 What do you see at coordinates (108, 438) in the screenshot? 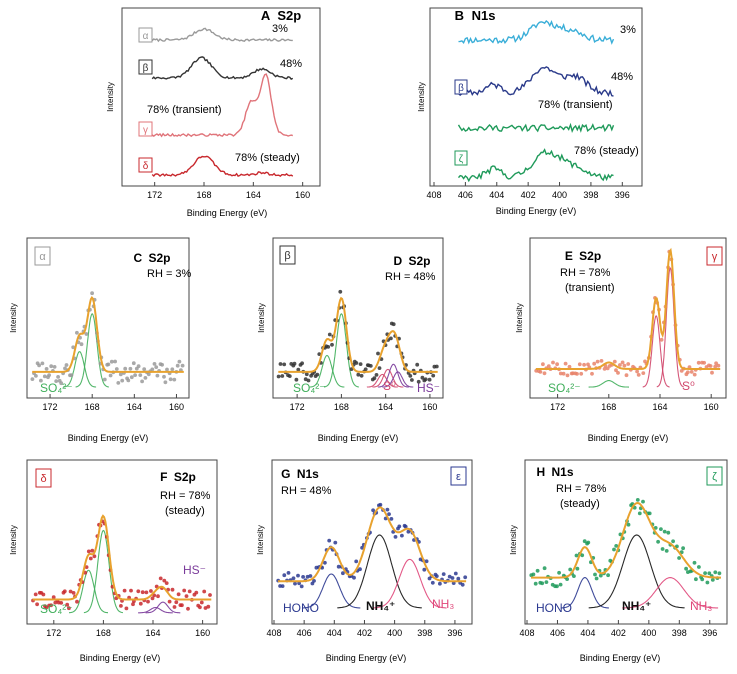
I see `panel-c-xlabel: Binding Energy (eV)` at bounding box center [108, 438].